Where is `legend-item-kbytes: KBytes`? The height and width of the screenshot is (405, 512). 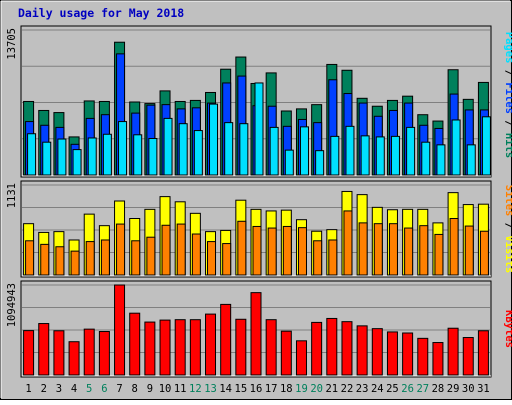 legend-item-kbytes: KBytes is located at coordinates (507, 329).